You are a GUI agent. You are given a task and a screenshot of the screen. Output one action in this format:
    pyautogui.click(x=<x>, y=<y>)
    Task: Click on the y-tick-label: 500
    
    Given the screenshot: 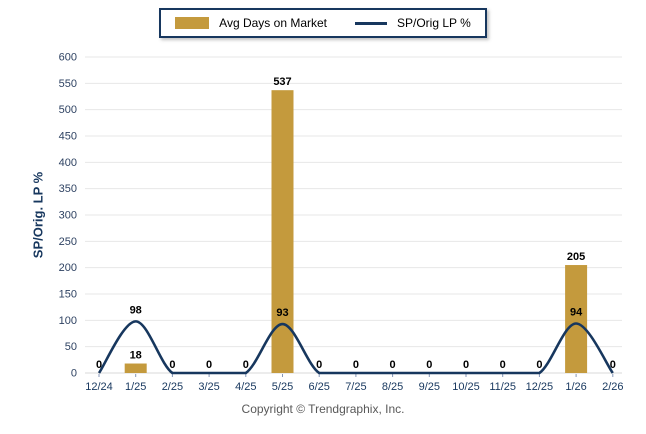 What is the action you would take?
    pyautogui.click(x=68, y=110)
    